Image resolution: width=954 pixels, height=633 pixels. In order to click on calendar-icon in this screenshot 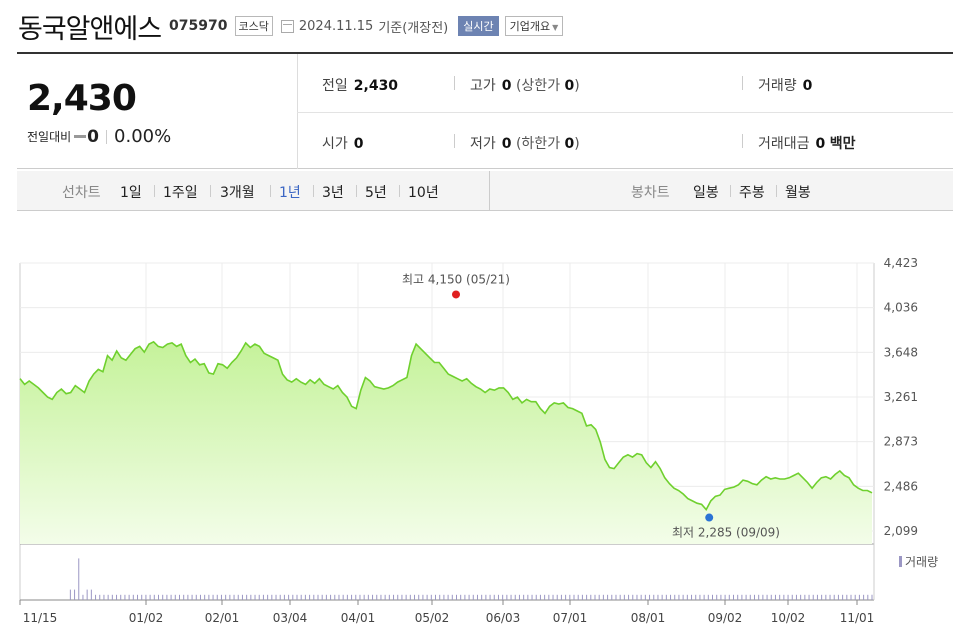, I will do `click(287, 26)`.